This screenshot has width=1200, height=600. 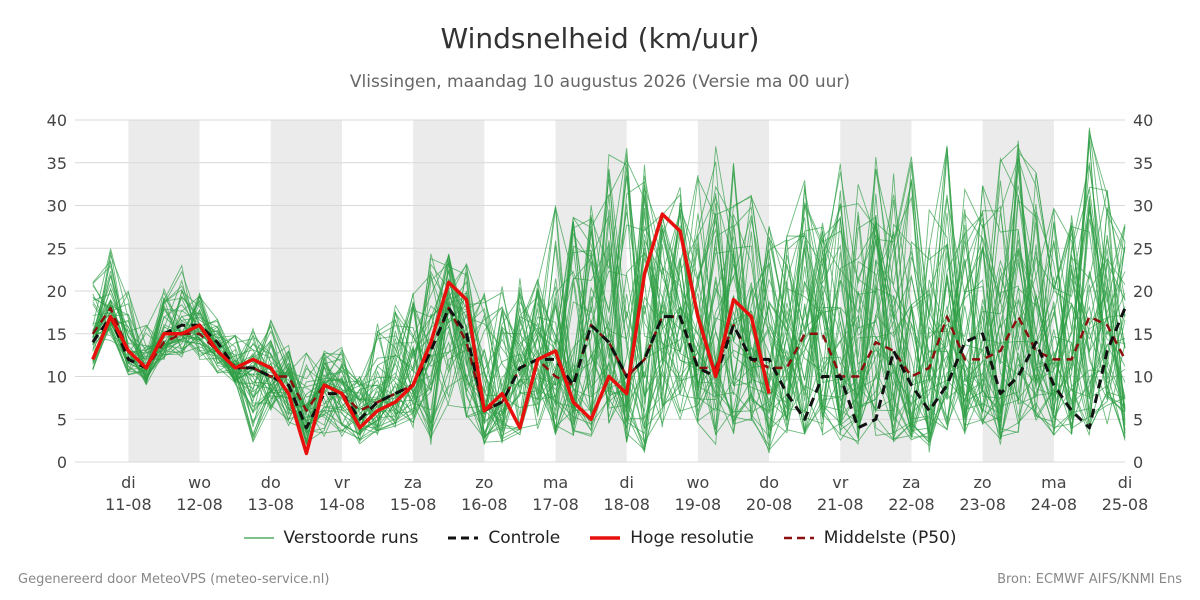 I want to click on y-tick-left: 35, so click(x=57, y=163).